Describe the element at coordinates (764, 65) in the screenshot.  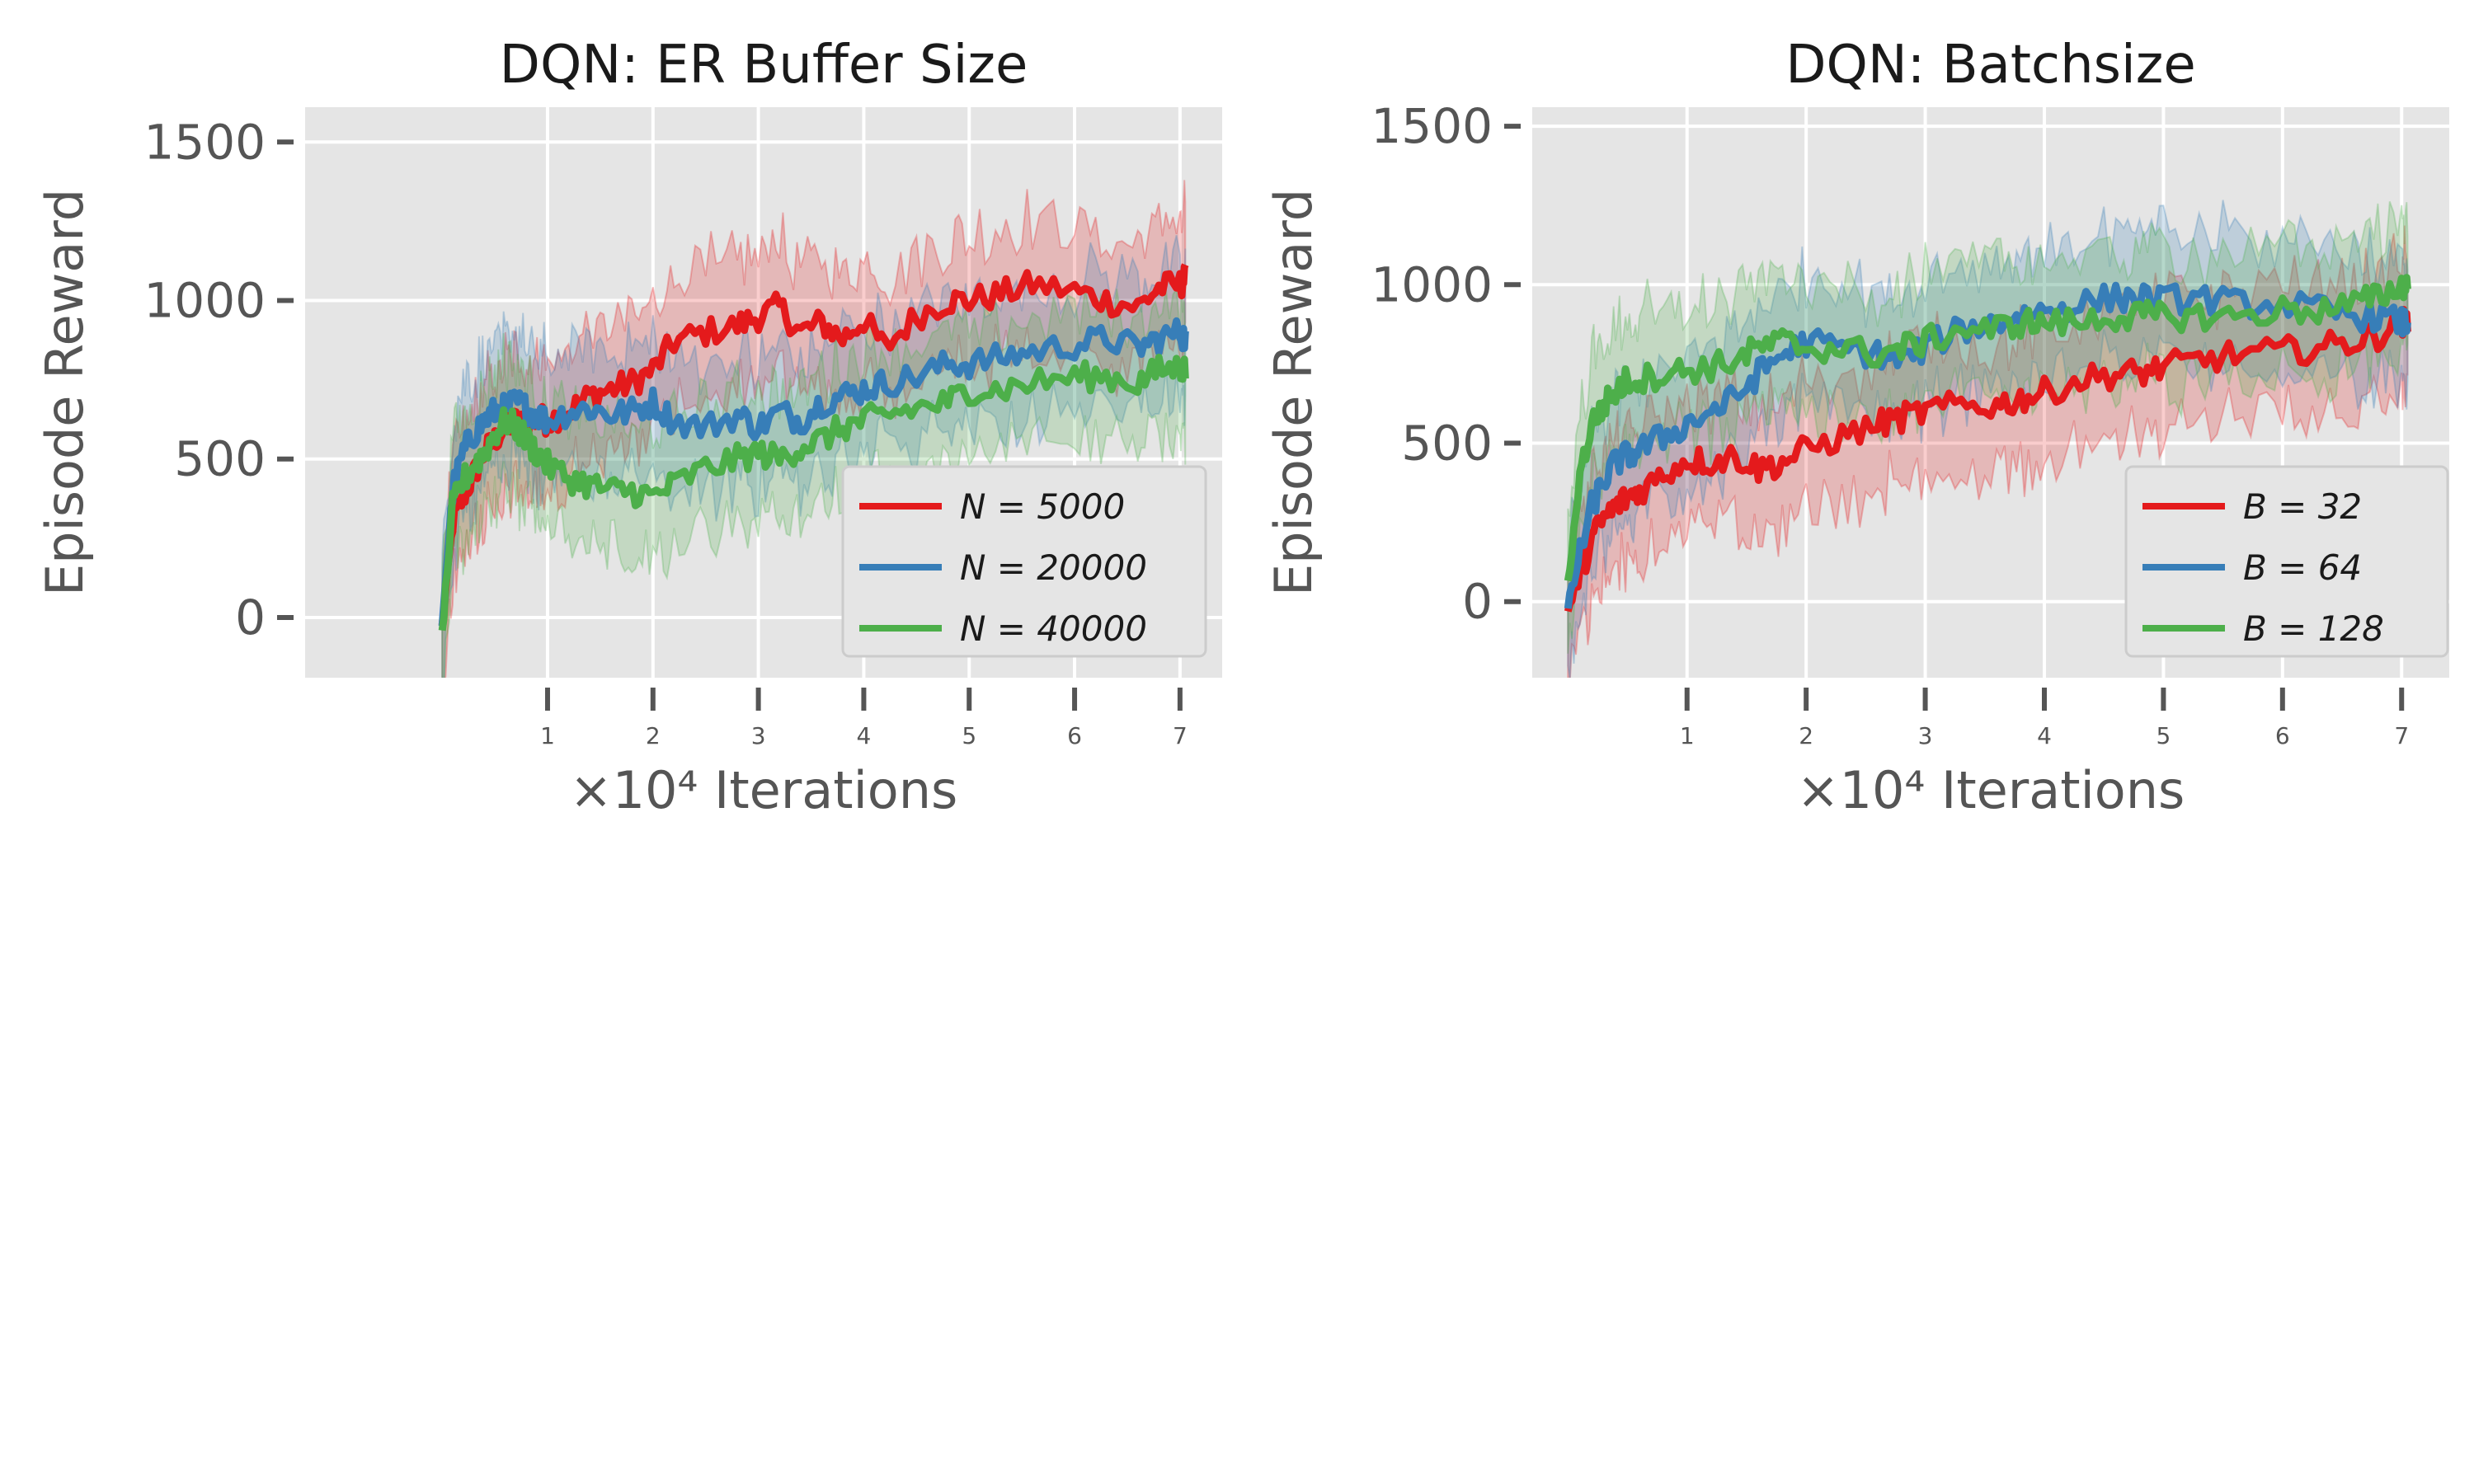
I see `chart-title: DQN: ER Buffer Size` at that location.